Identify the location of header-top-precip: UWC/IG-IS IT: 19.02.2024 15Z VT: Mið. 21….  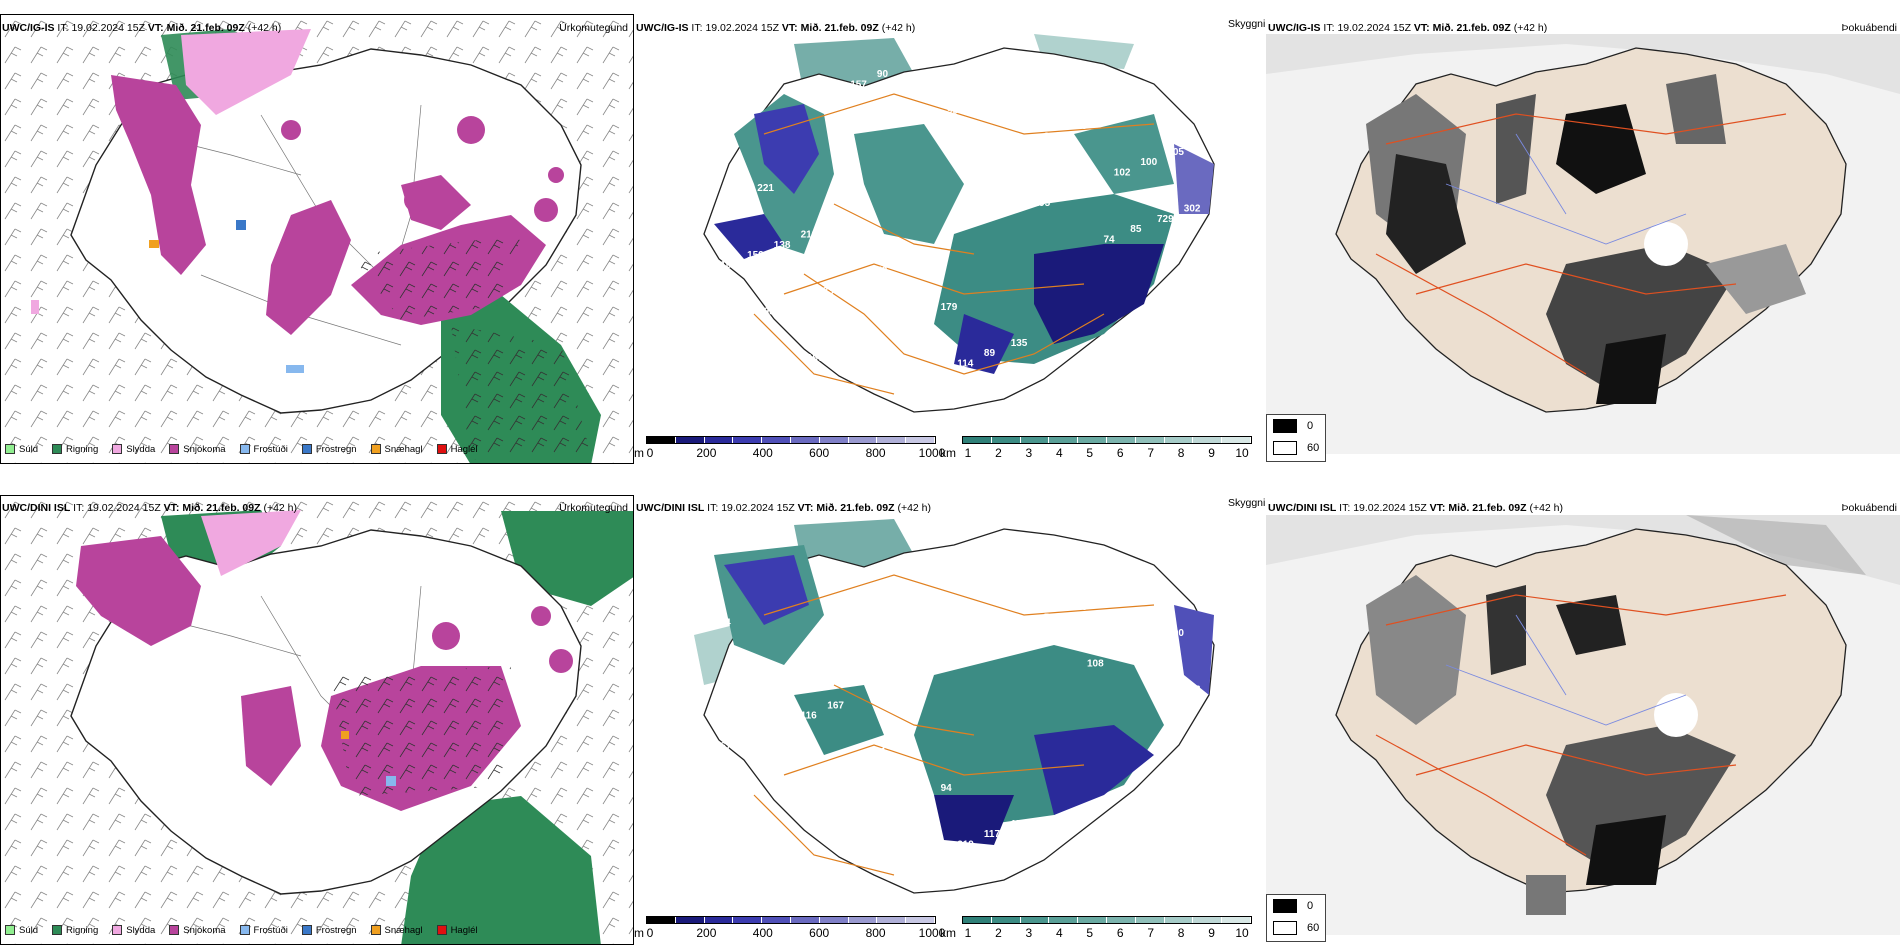
(141, 28).